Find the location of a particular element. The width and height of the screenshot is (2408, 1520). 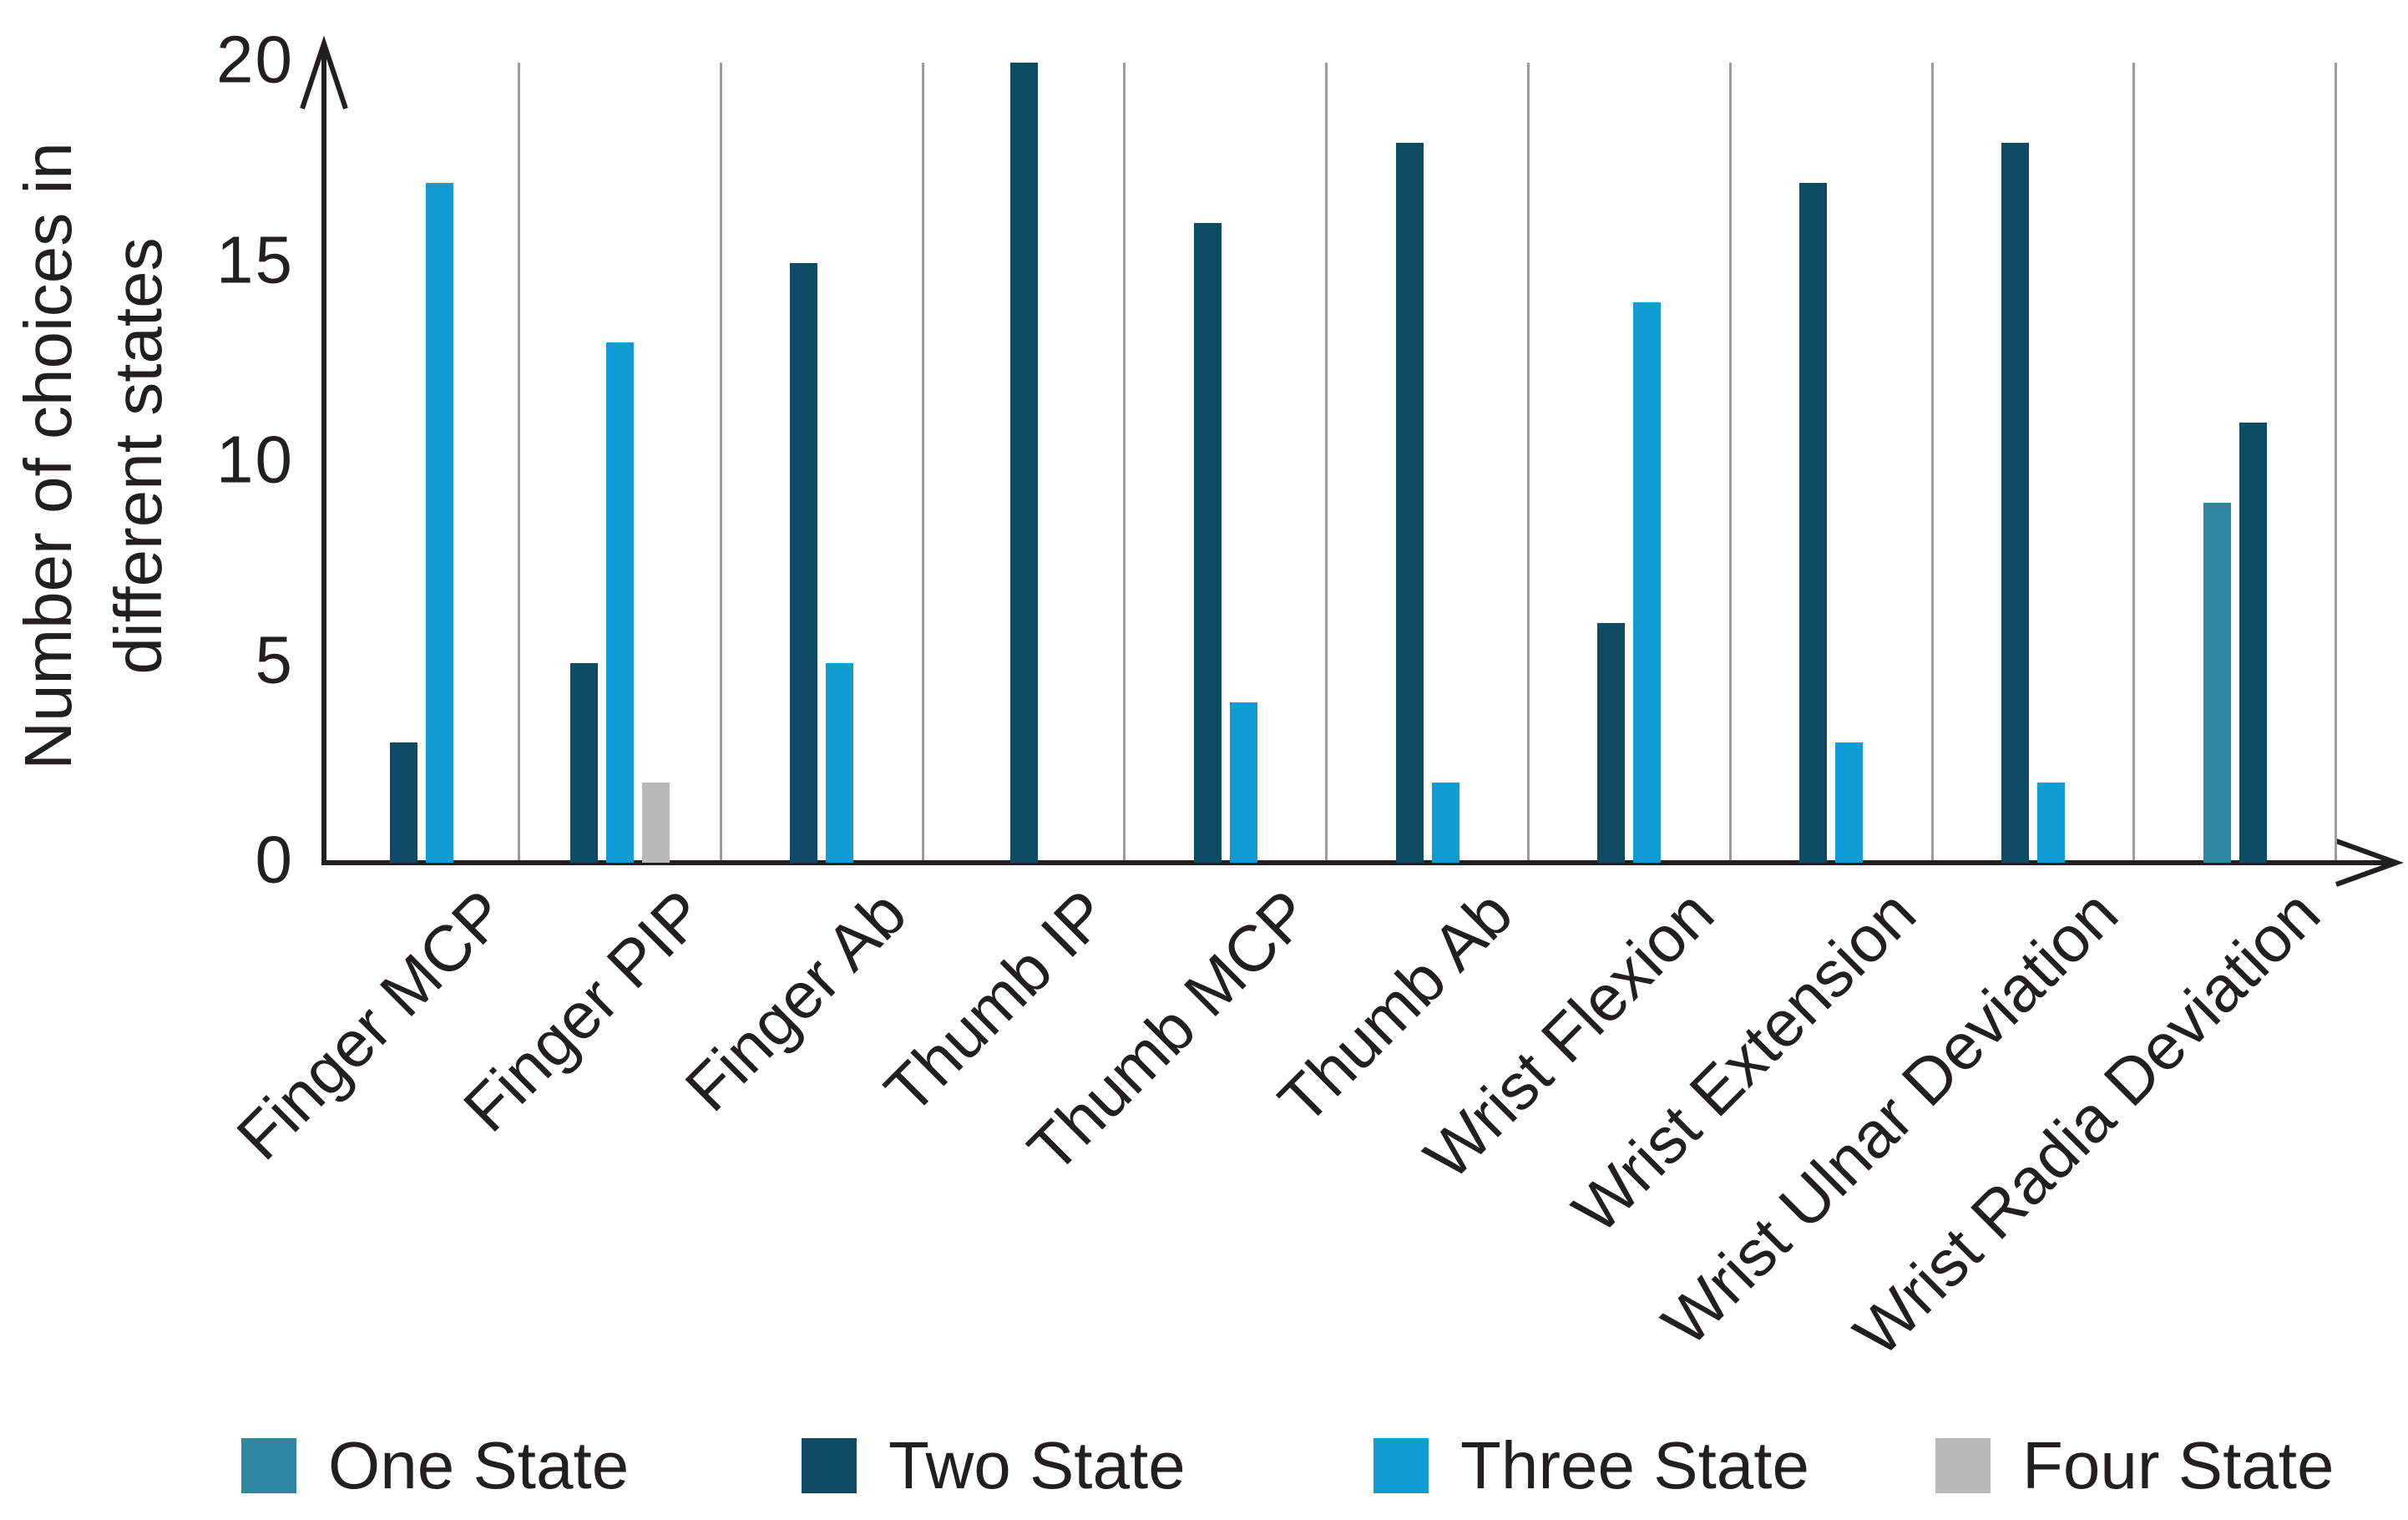

y-tick-label: 0 is located at coordinates (274, 860).